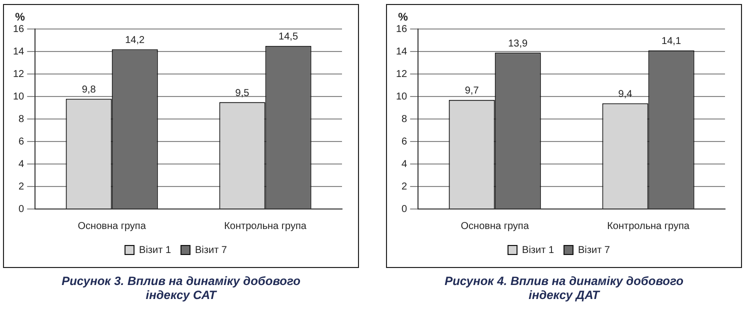 This screenshot has width=749, height=327. I want to click on data-label: 13,9, so click(518, 44).